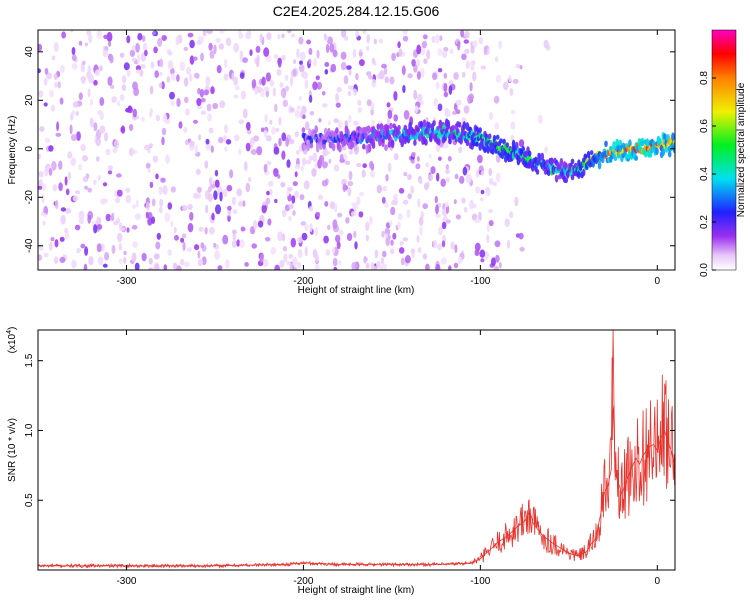 This screenshot has height=600, width=750. I want to click on snr-y-scale-label: (x104), so click(12, 340).